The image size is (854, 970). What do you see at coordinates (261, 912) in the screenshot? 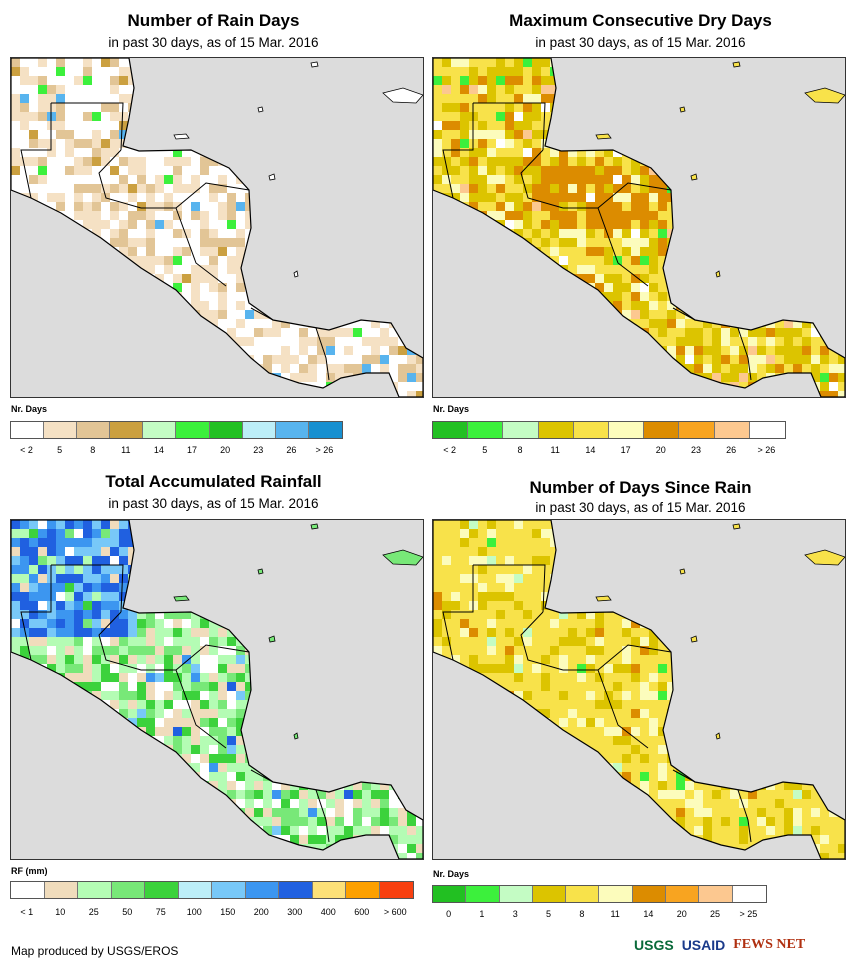
I see `legend-label: 200` at bounding box center [261, 912].